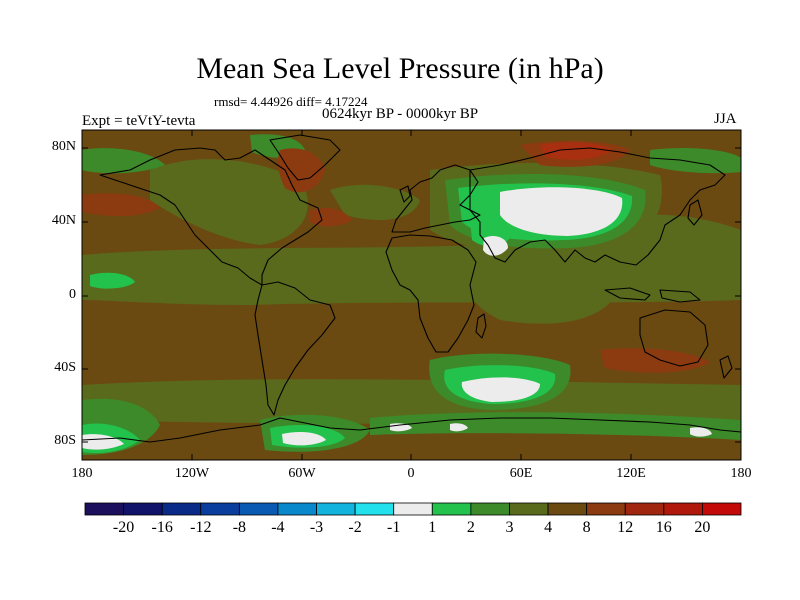 Image resolution: width=800 pixels, height=600 pixels. Describe the element at coordinates (302, 473) in the screenshot. I see `x-tick-label: 60W` at that location.